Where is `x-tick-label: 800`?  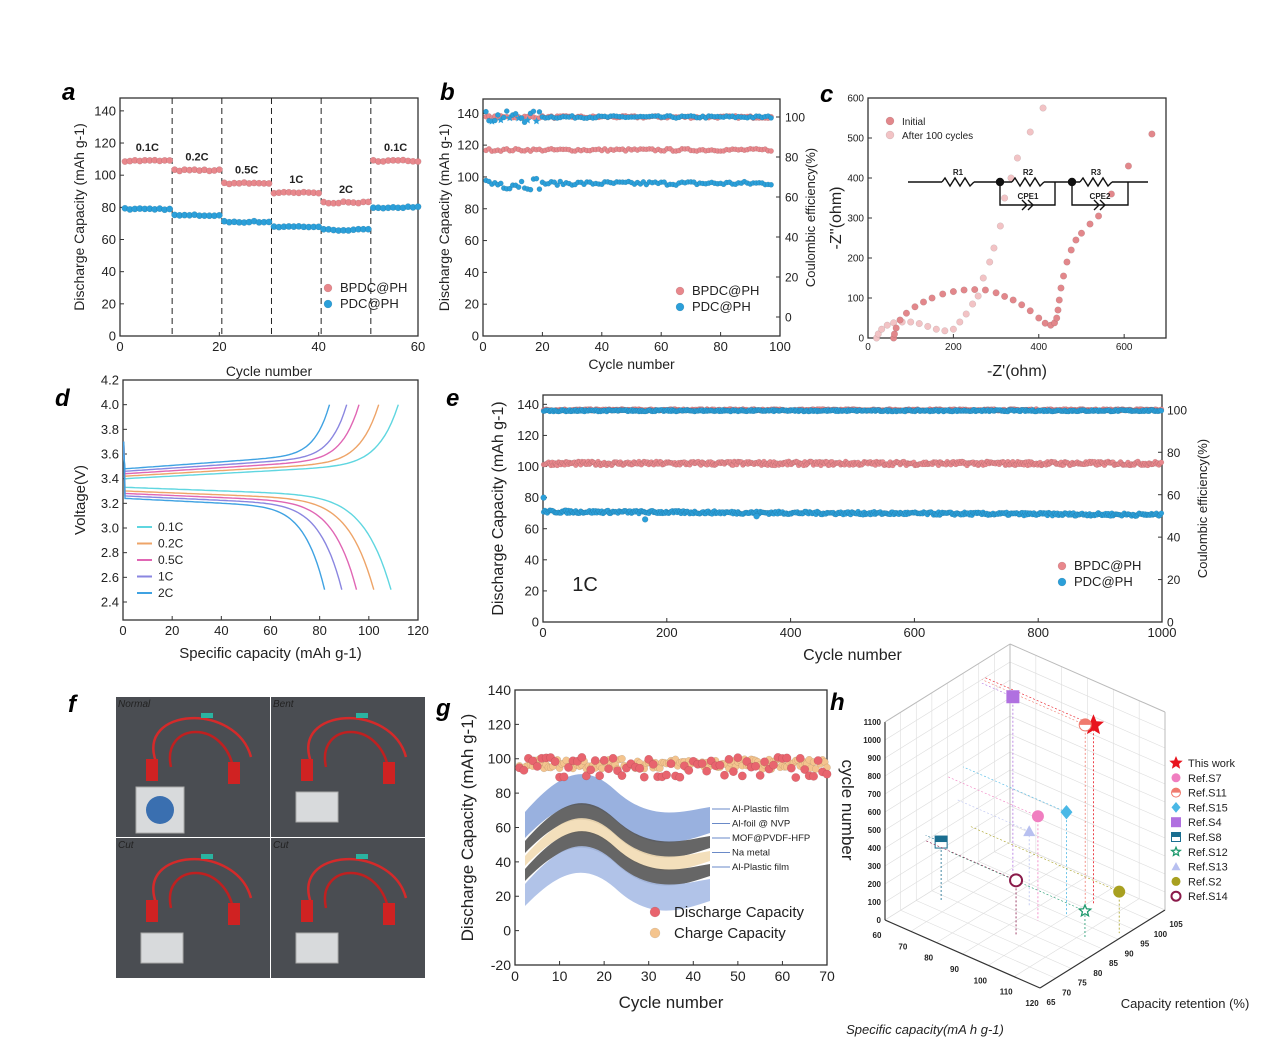 x-tick-label: 800 is located at coordinates (1038, 632).